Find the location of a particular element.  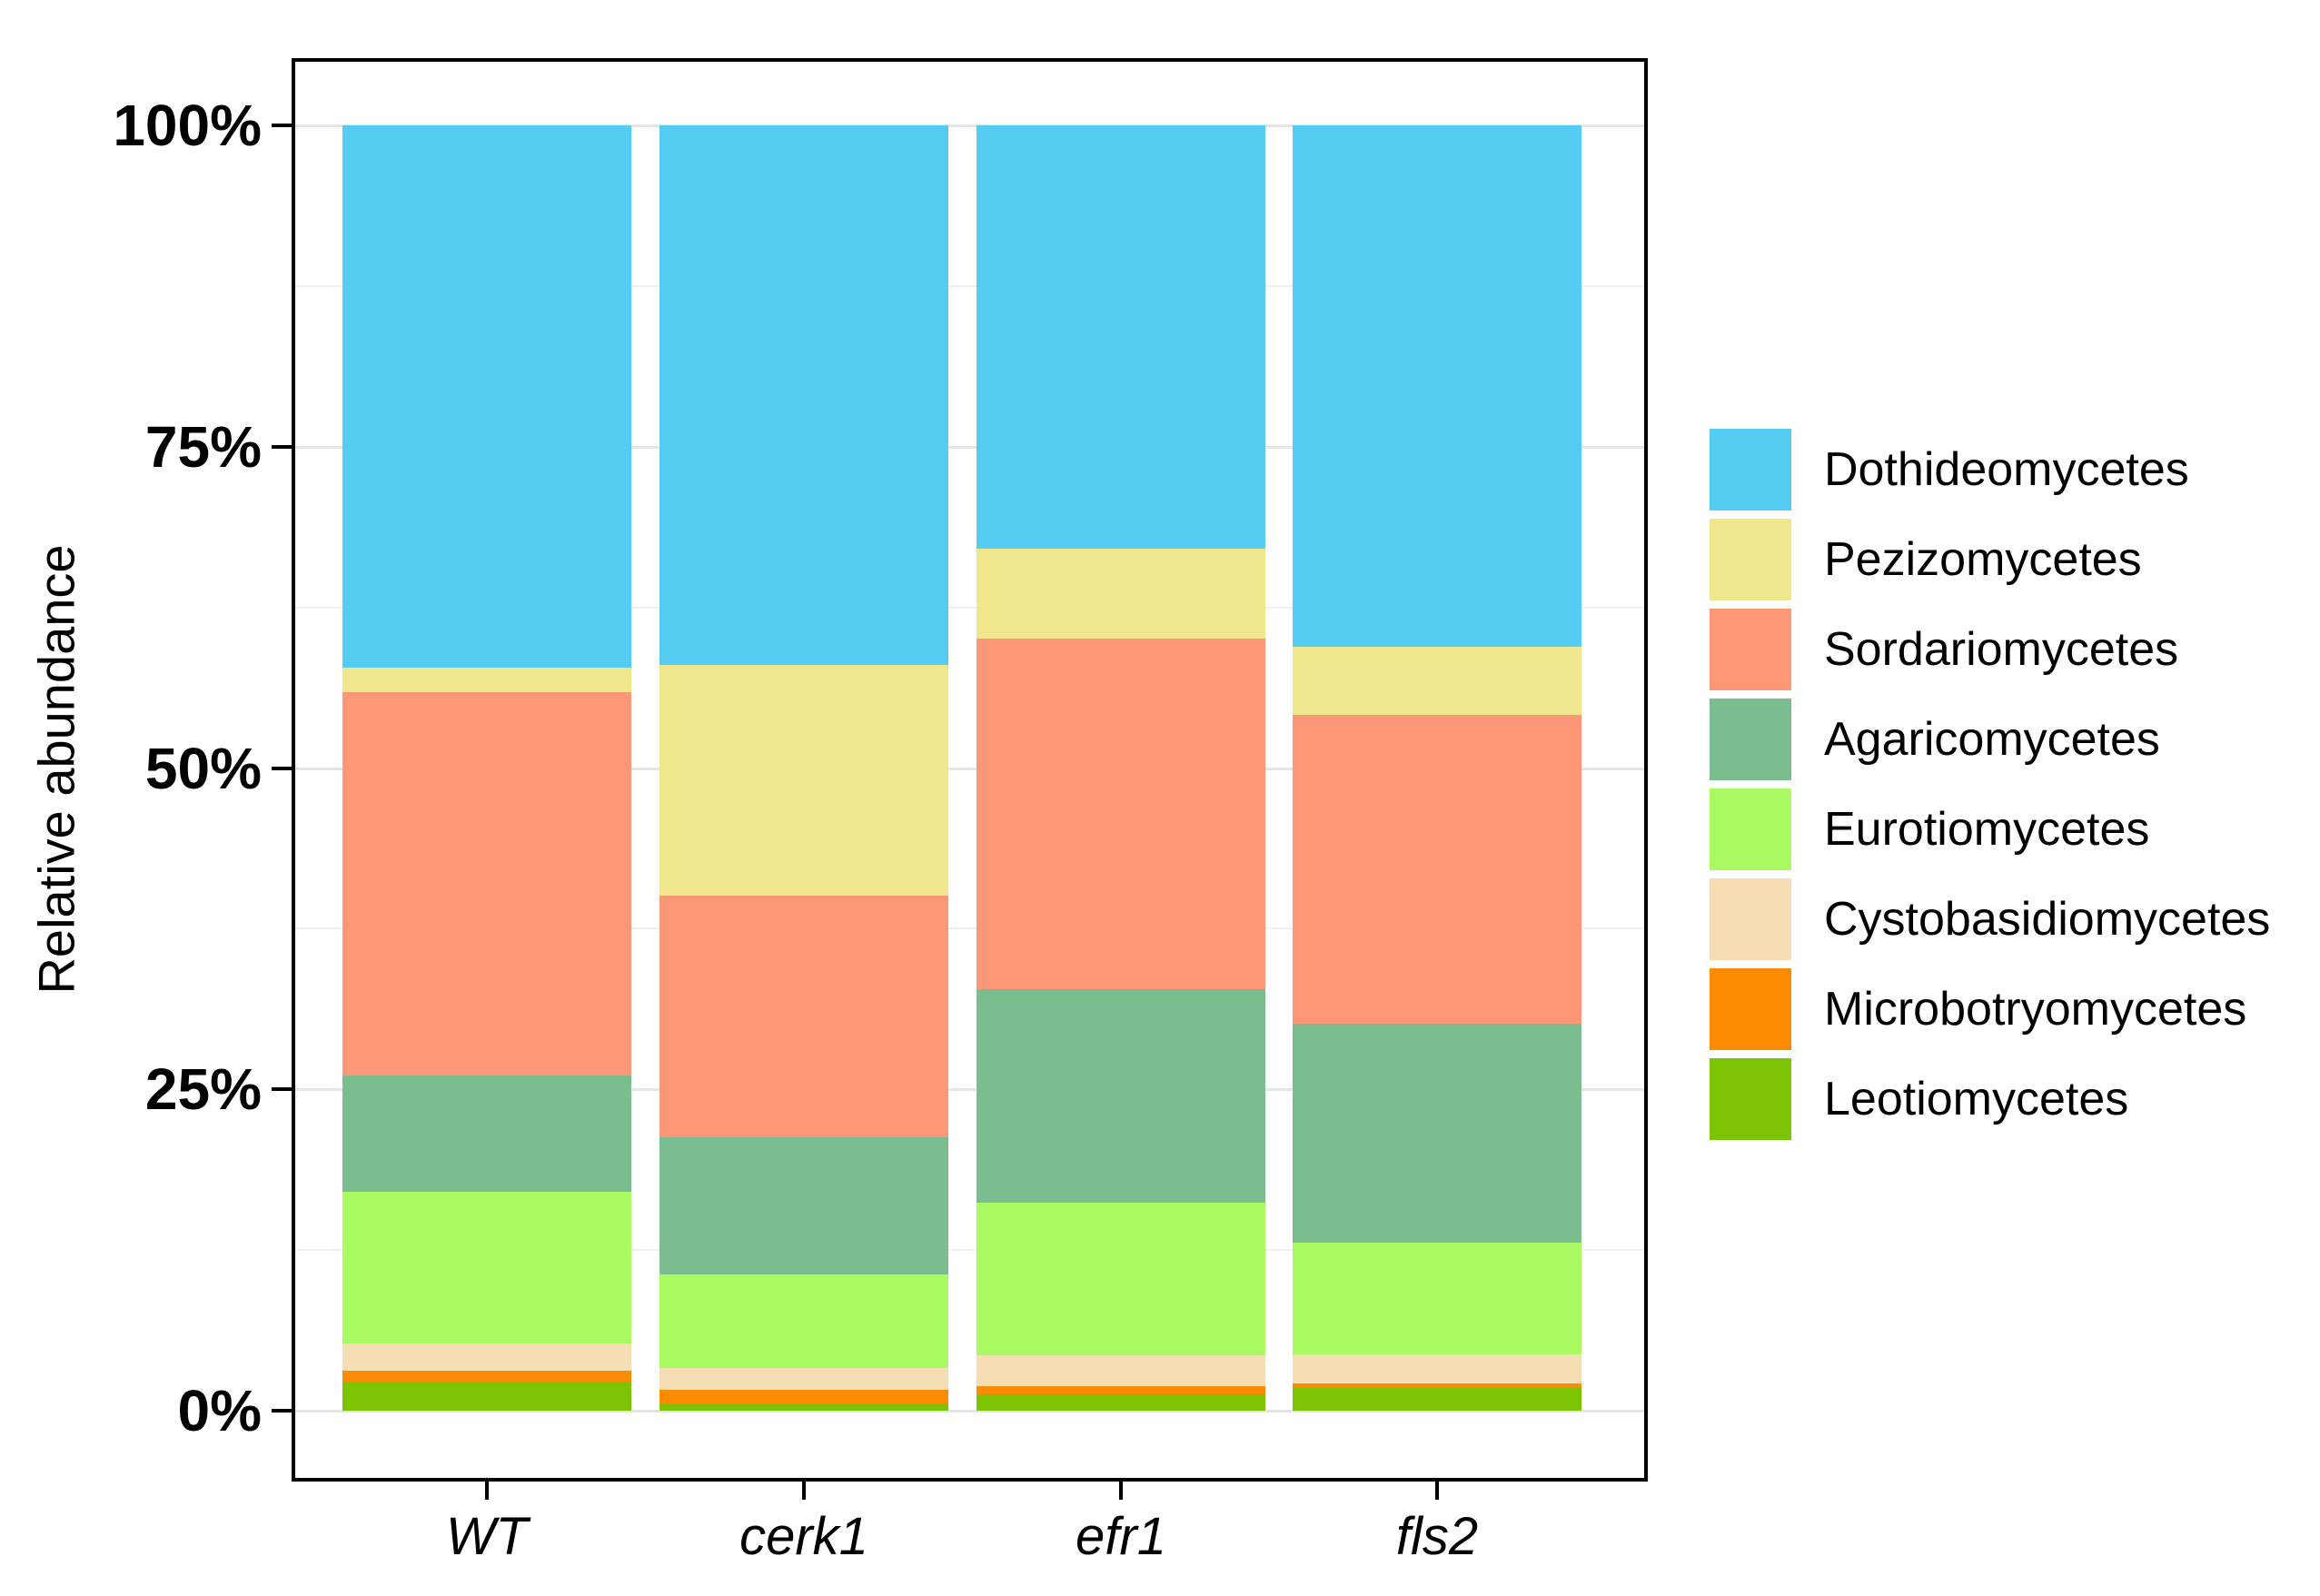

bar-segment-fls2-Microbotryomycetes is located at coordinates (1437, 1385).